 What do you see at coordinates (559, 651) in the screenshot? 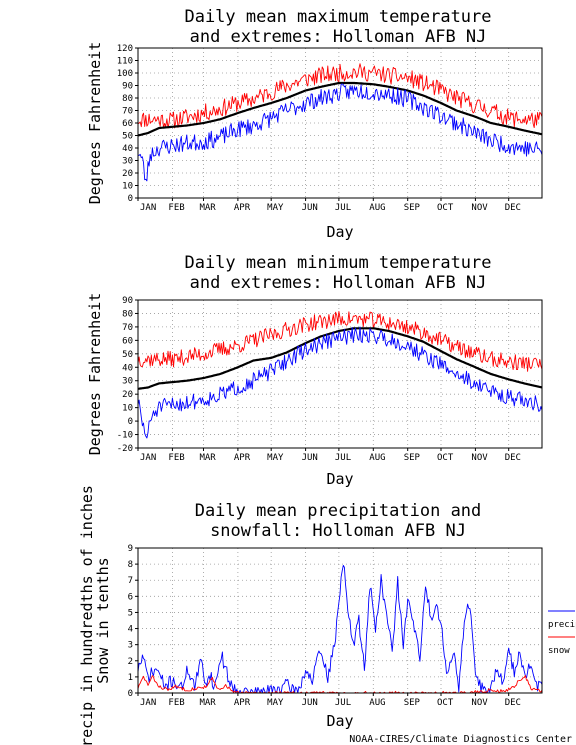
I see `legend-label-snow: snow` at bounding box center [559, 651].